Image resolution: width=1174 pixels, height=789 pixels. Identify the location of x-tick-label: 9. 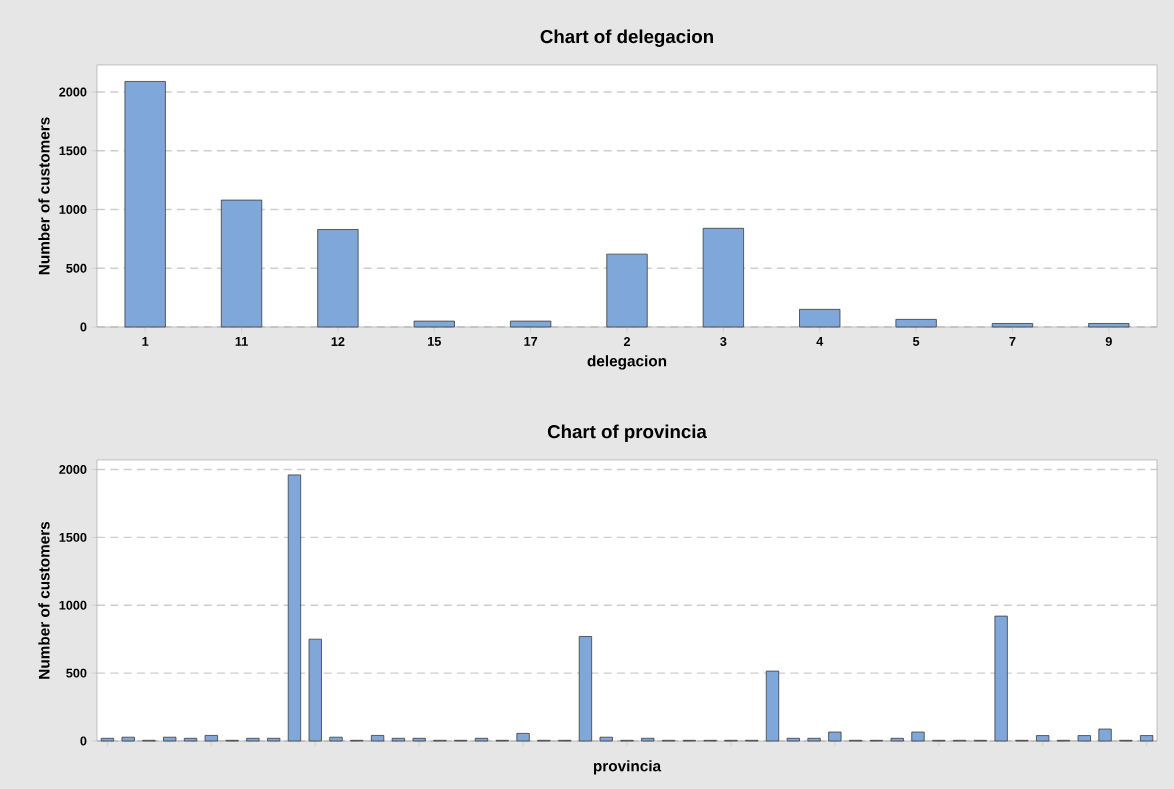
(1108, 342).